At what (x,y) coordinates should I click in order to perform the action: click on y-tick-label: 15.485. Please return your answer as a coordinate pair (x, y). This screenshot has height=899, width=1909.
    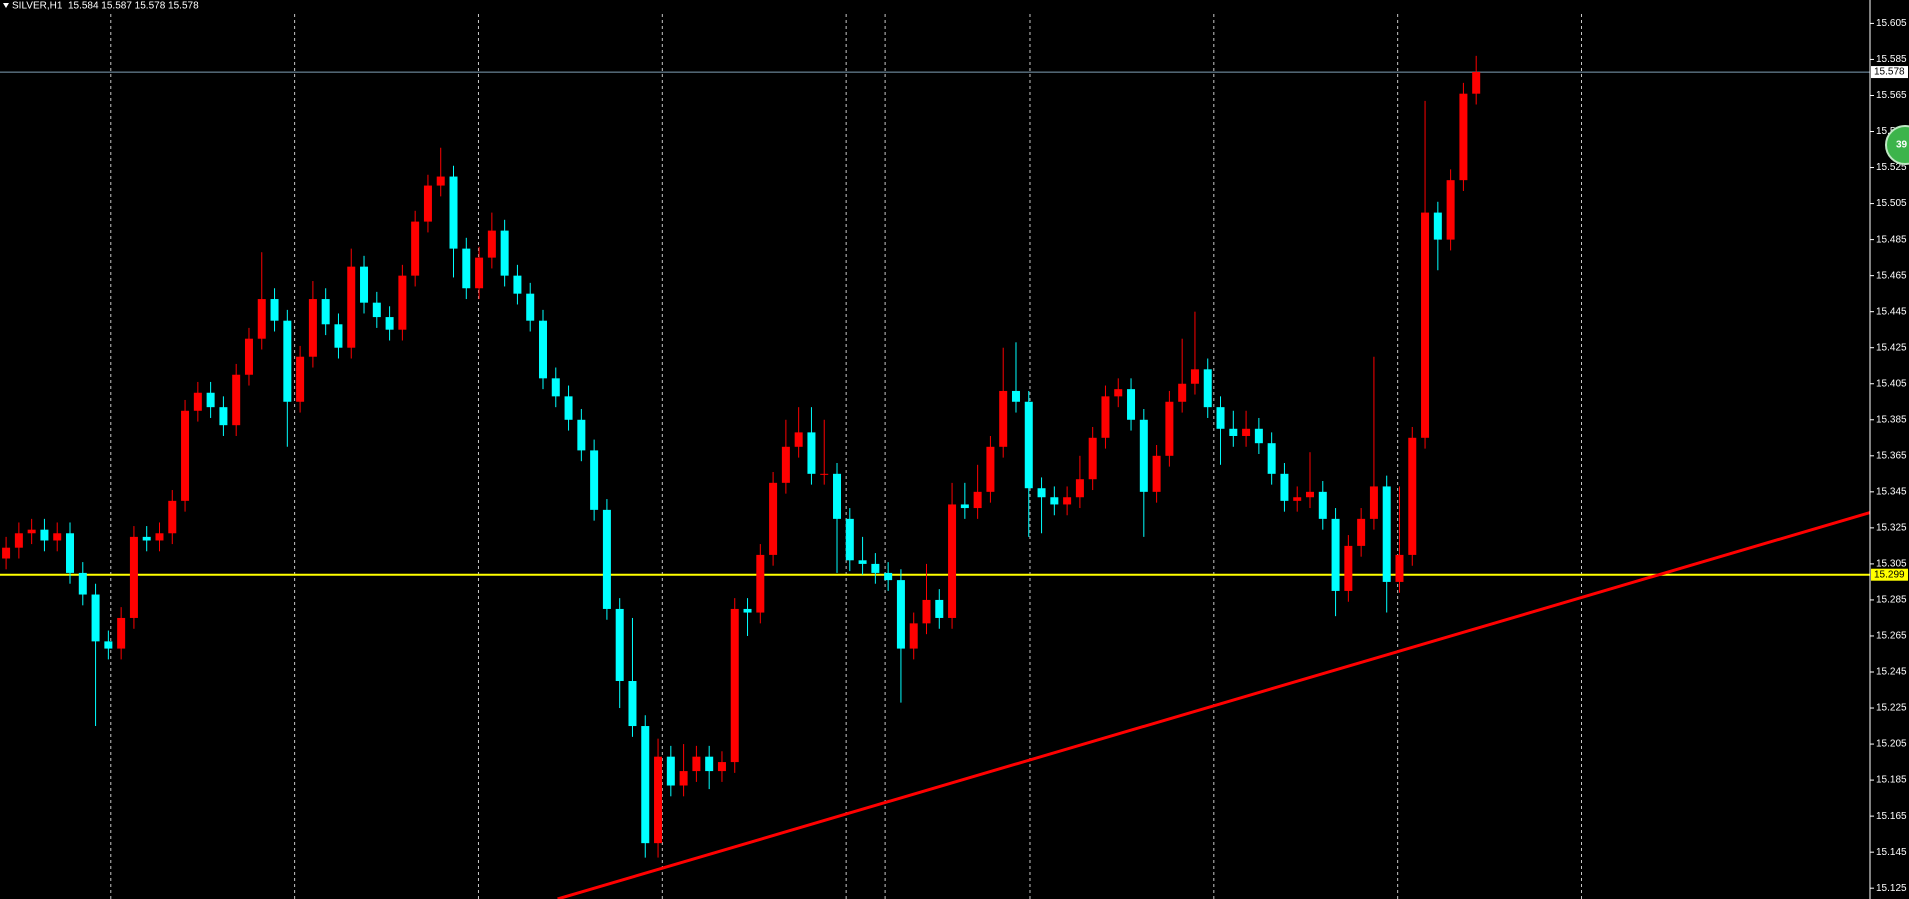
    Looking at the image, I should click on (1891, 239).